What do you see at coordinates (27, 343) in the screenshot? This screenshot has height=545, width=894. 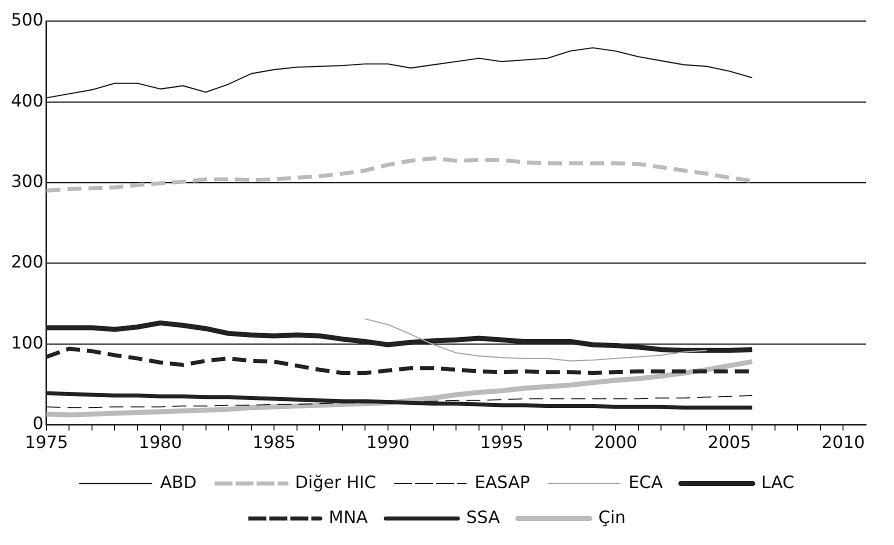 I see `y-tick-label: 100` at bounding box center [27, 343].